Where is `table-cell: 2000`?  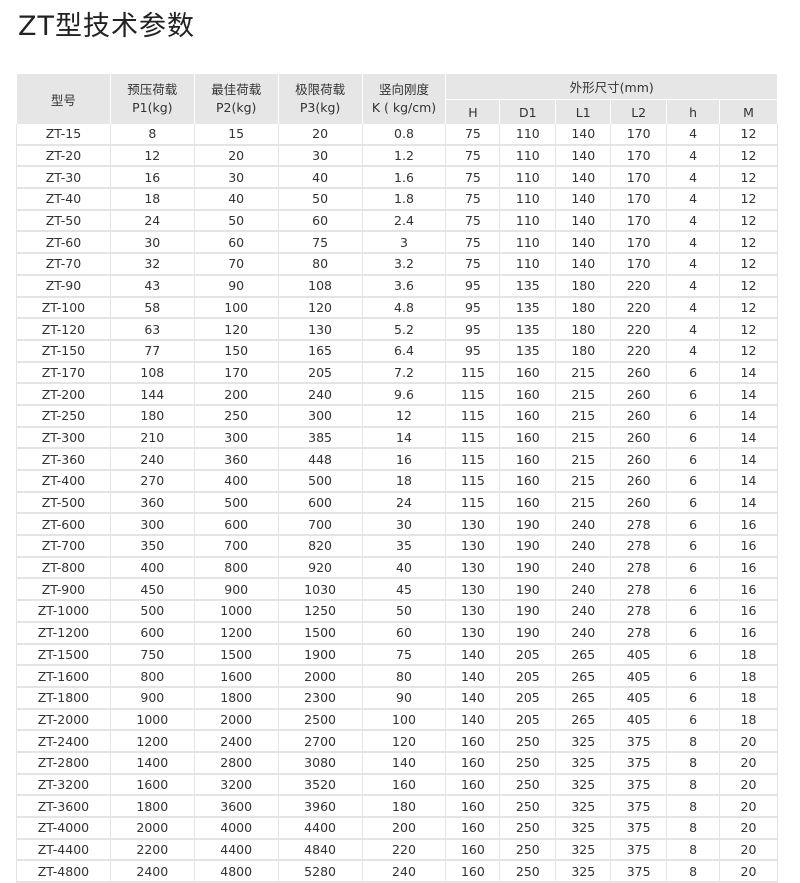 table-cell: 2000 is located at coordinates (152, 828).